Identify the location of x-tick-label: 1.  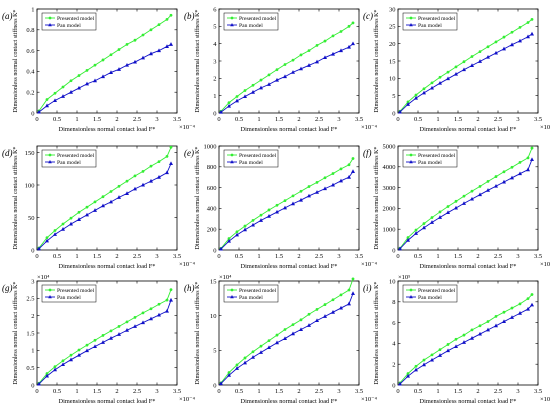
(258, 256).